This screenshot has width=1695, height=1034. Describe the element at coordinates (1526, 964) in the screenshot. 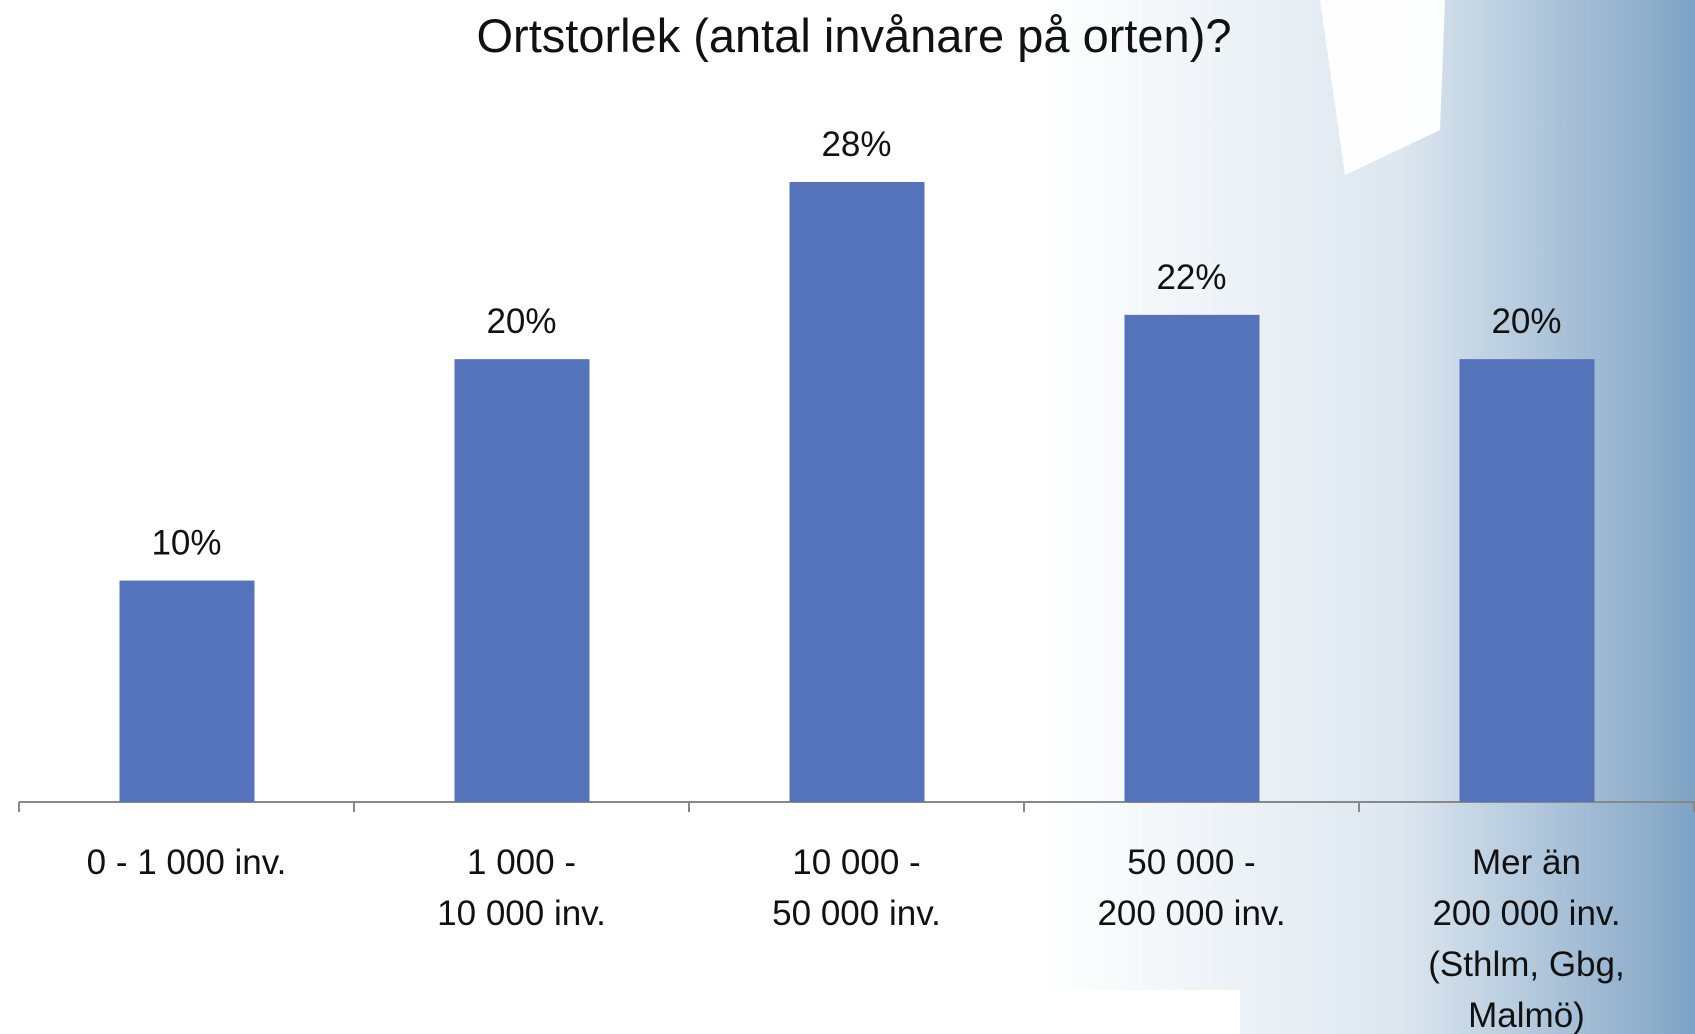

I see `x-tick-label-line: (Sthlm, Gbg,` at that location.